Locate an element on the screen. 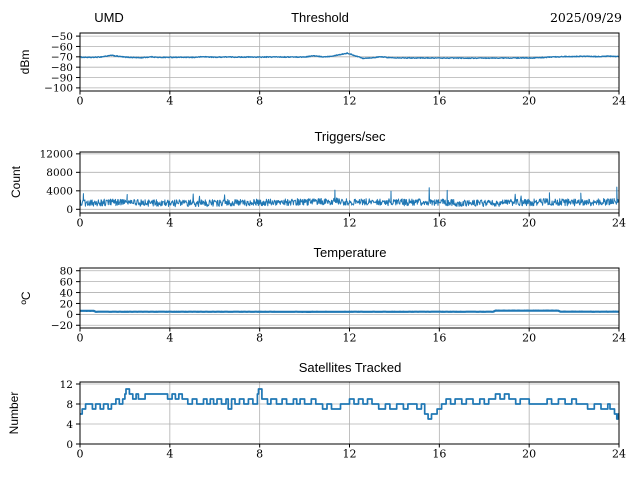 This screenshot has width=640, height=480. y-tick-label: 40 is located at coordinates (66, 293).